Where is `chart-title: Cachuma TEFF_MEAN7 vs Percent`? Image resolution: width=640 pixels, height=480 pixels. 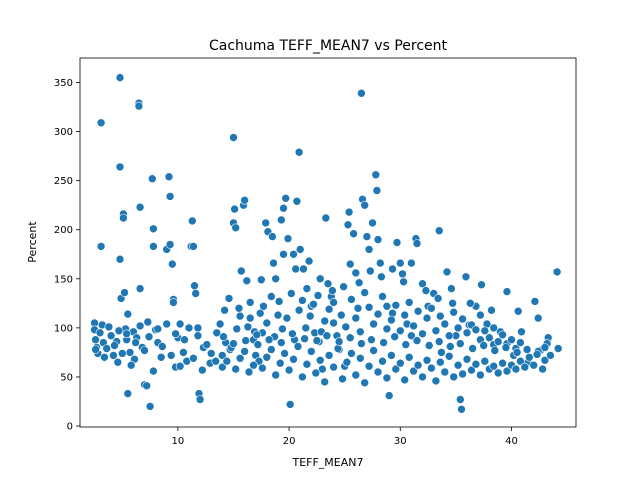 chart-title: Cachuma TEFF_MEAN7 vs Percent is located at coordinates (328, 46).